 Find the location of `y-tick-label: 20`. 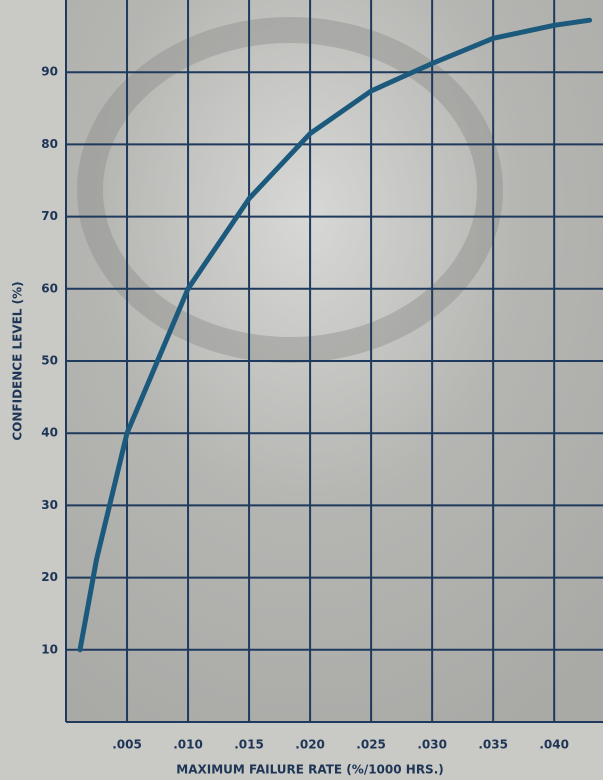

y-tick-label: 20 is located at coordinates (49, 577).